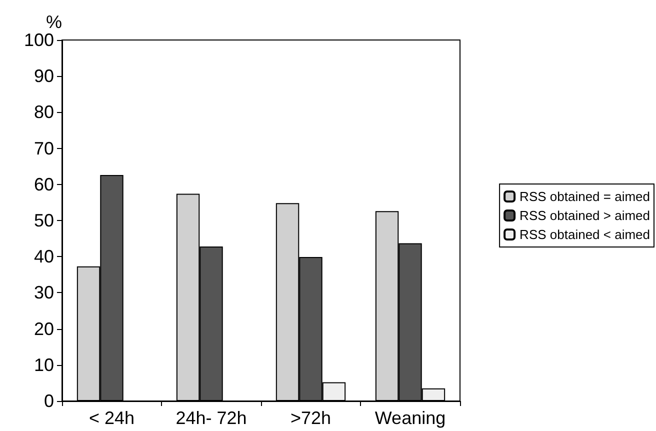 Image resolution: width=656 pixels, height=431 pixels. Describe the element at coordinates (585, 234) in the screenshot. I see `legend-label: RSS obtained < aimed` at that location.